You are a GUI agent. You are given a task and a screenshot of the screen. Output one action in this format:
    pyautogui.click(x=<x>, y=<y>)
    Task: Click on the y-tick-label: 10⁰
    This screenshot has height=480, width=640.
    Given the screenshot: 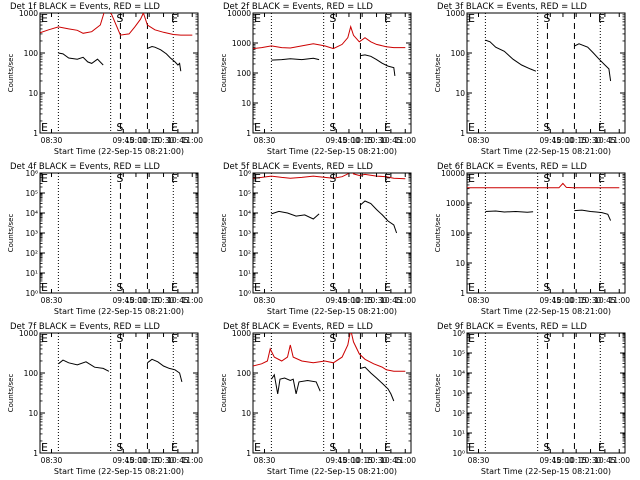 What is the action you would take?
    pyautogui.click(x=31, y=293)
    